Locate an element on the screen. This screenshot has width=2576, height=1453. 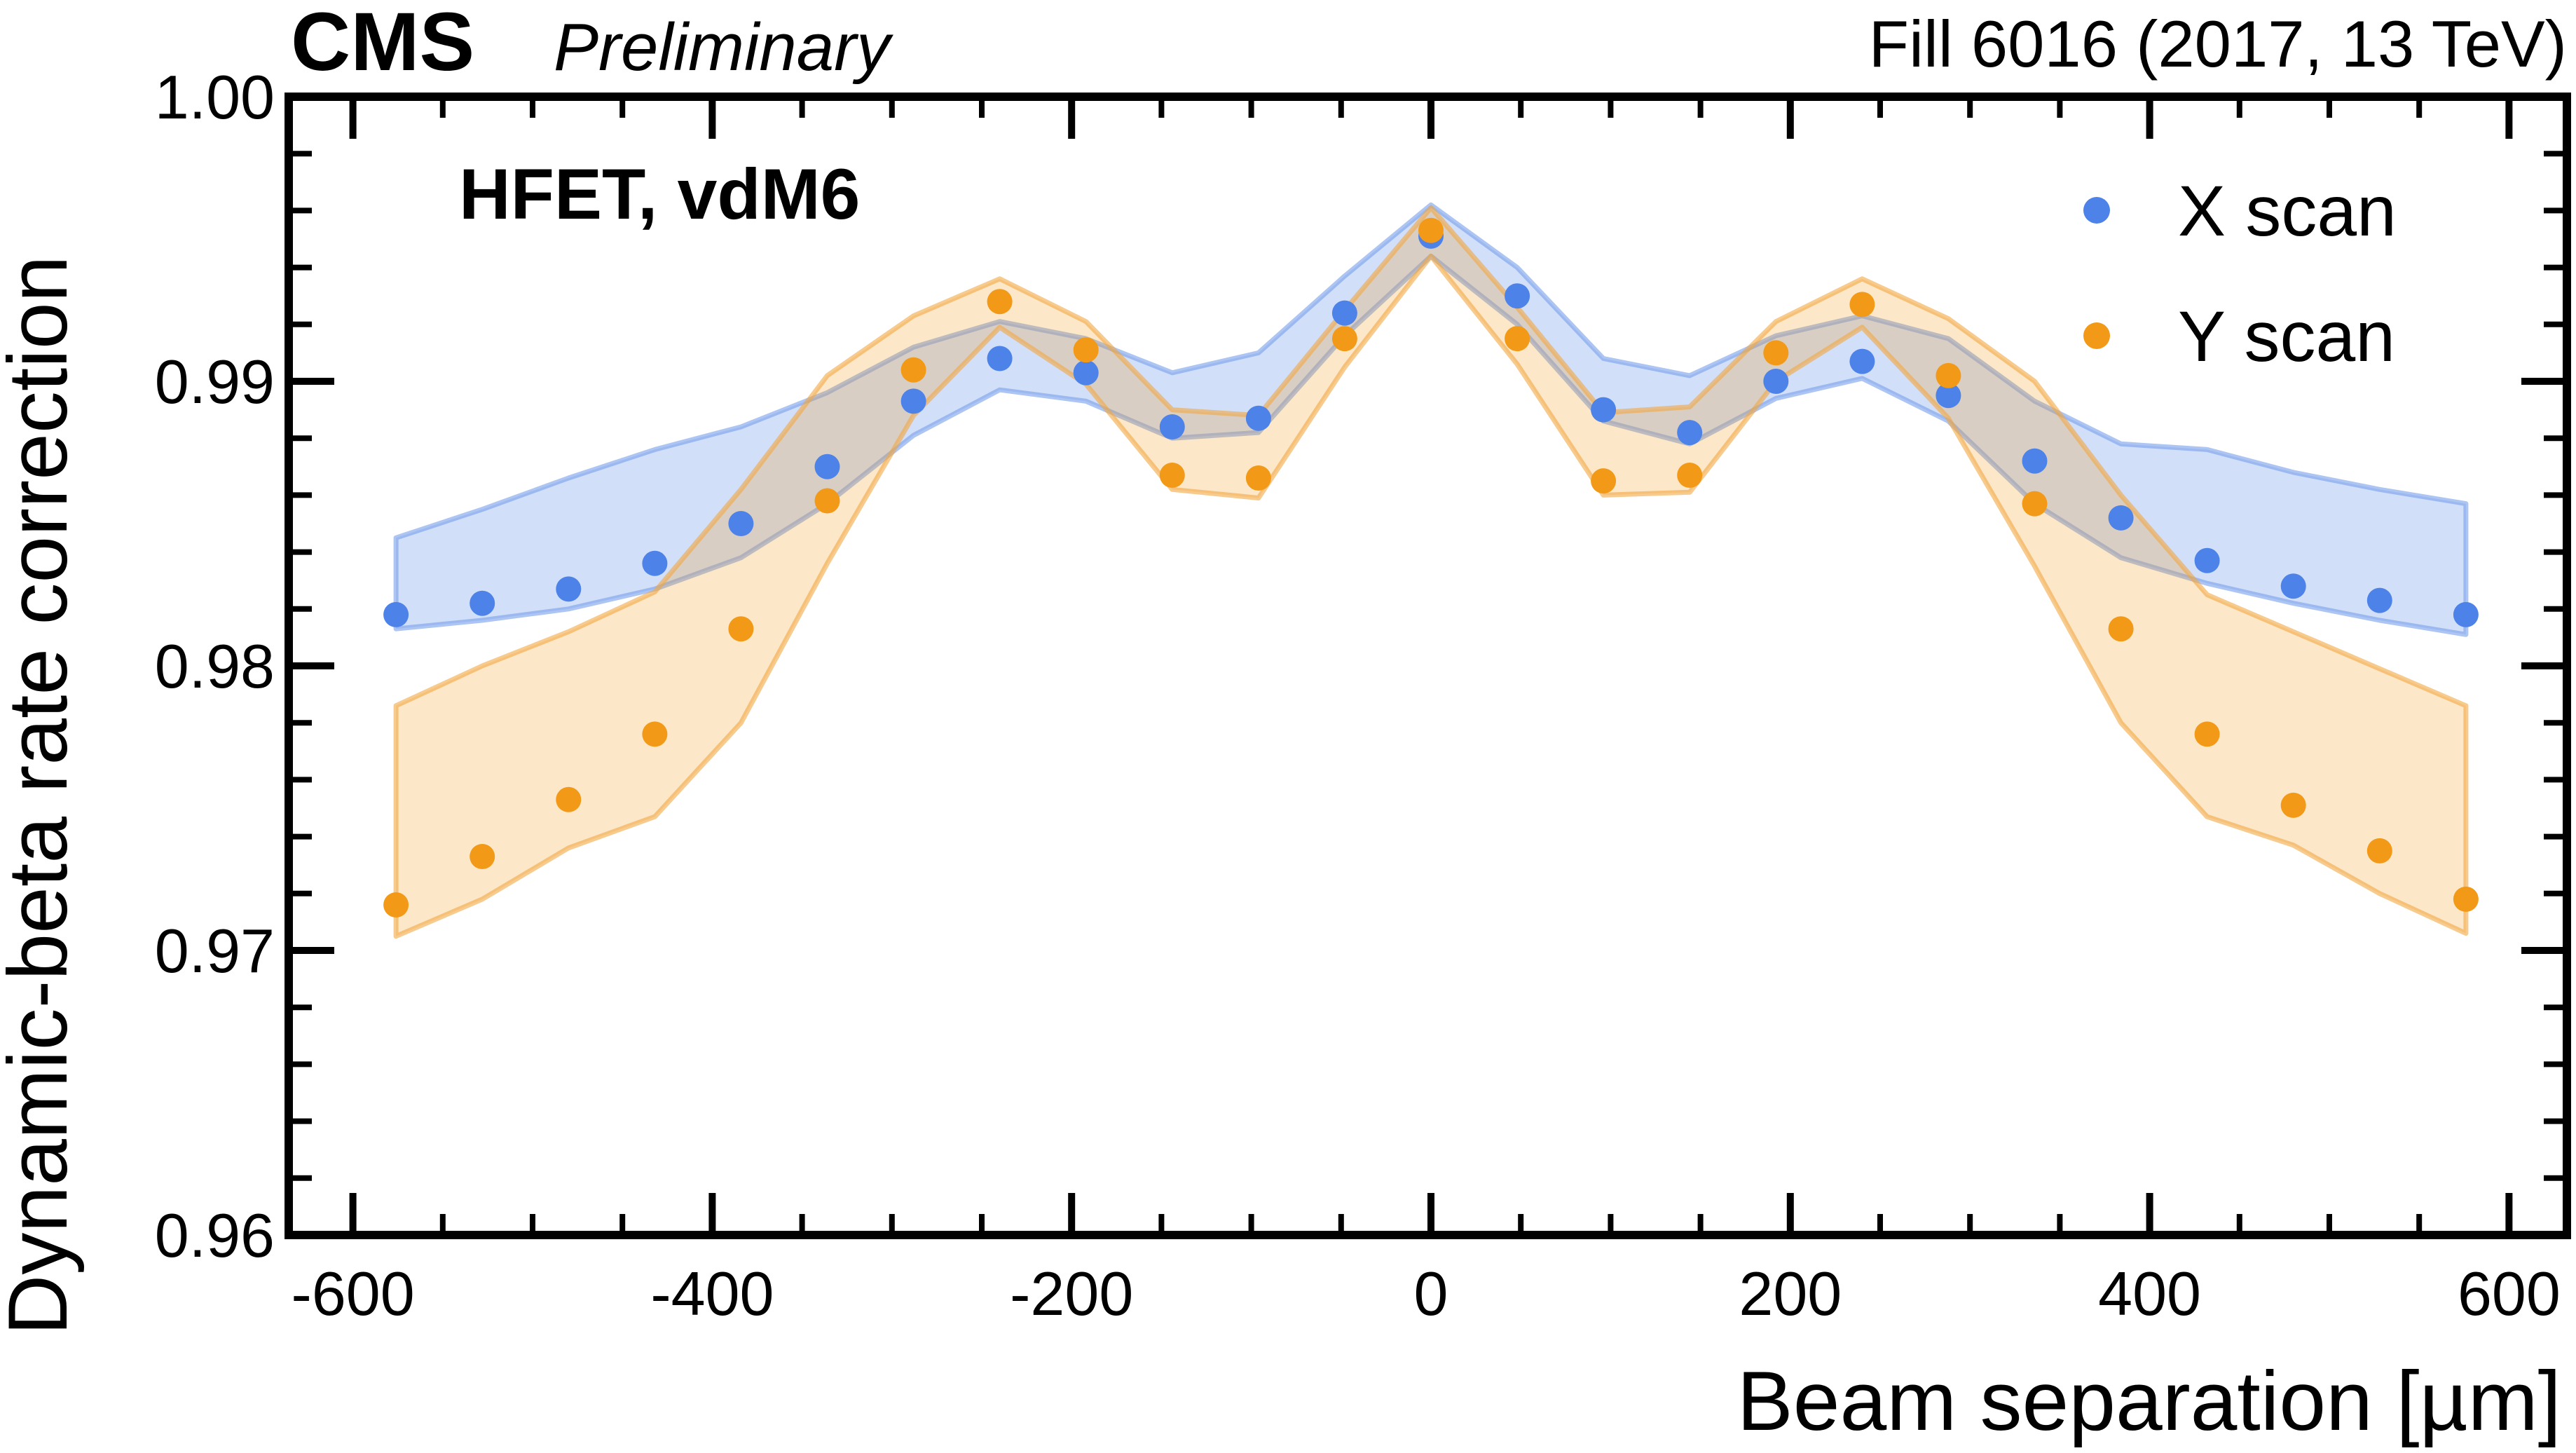
x-axis-title: Beam separation [µm] is located at coordinates (2149, 1401).